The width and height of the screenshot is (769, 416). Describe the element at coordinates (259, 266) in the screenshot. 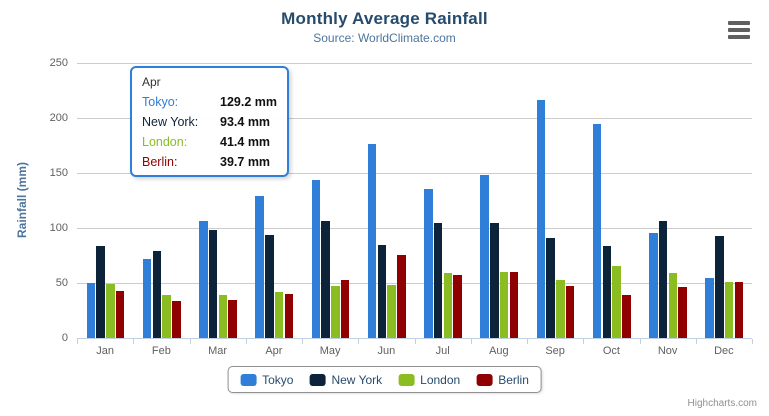

I see `bar-tokyo-apr` at that location.